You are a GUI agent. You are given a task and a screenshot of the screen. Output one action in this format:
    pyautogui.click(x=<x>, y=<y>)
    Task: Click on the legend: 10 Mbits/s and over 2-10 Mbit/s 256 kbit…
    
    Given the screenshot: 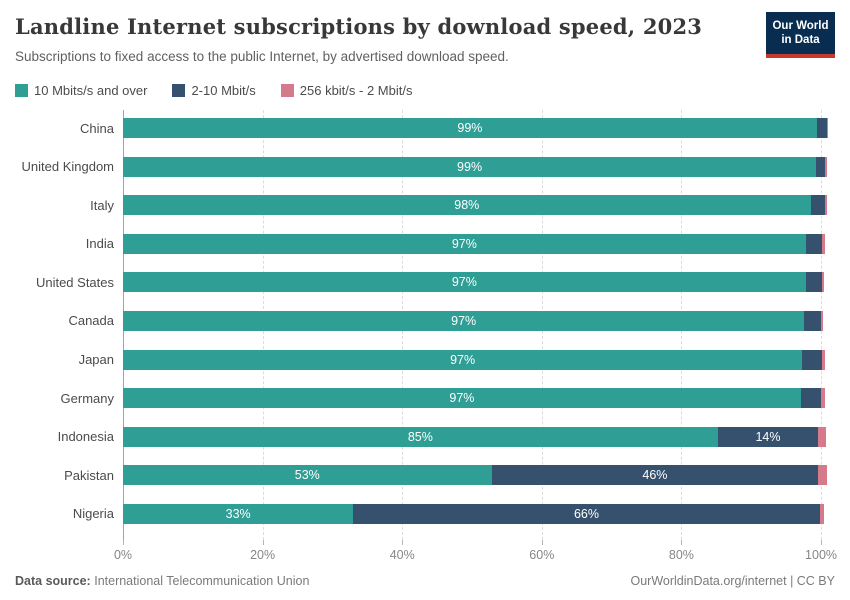 What is the action you would take?
    pyautogui.click(x=213, y=90)
    